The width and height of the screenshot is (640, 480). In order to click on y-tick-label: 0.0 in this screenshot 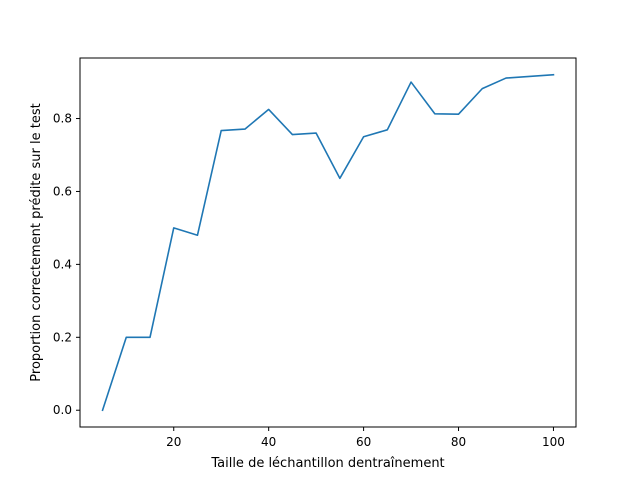, I will do `click(62, 410)`.